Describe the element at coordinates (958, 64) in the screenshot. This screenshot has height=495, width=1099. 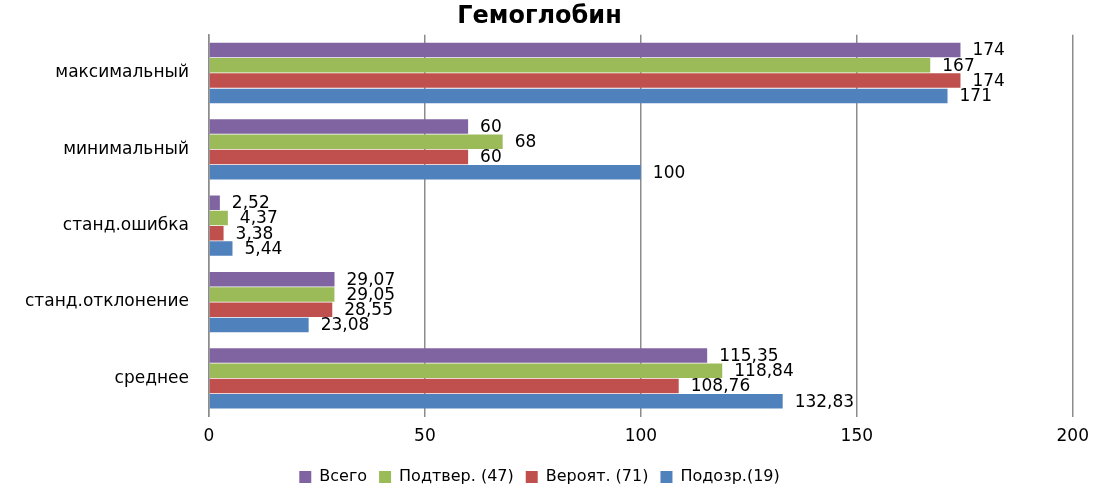
I see `data-label: 167` at that location.